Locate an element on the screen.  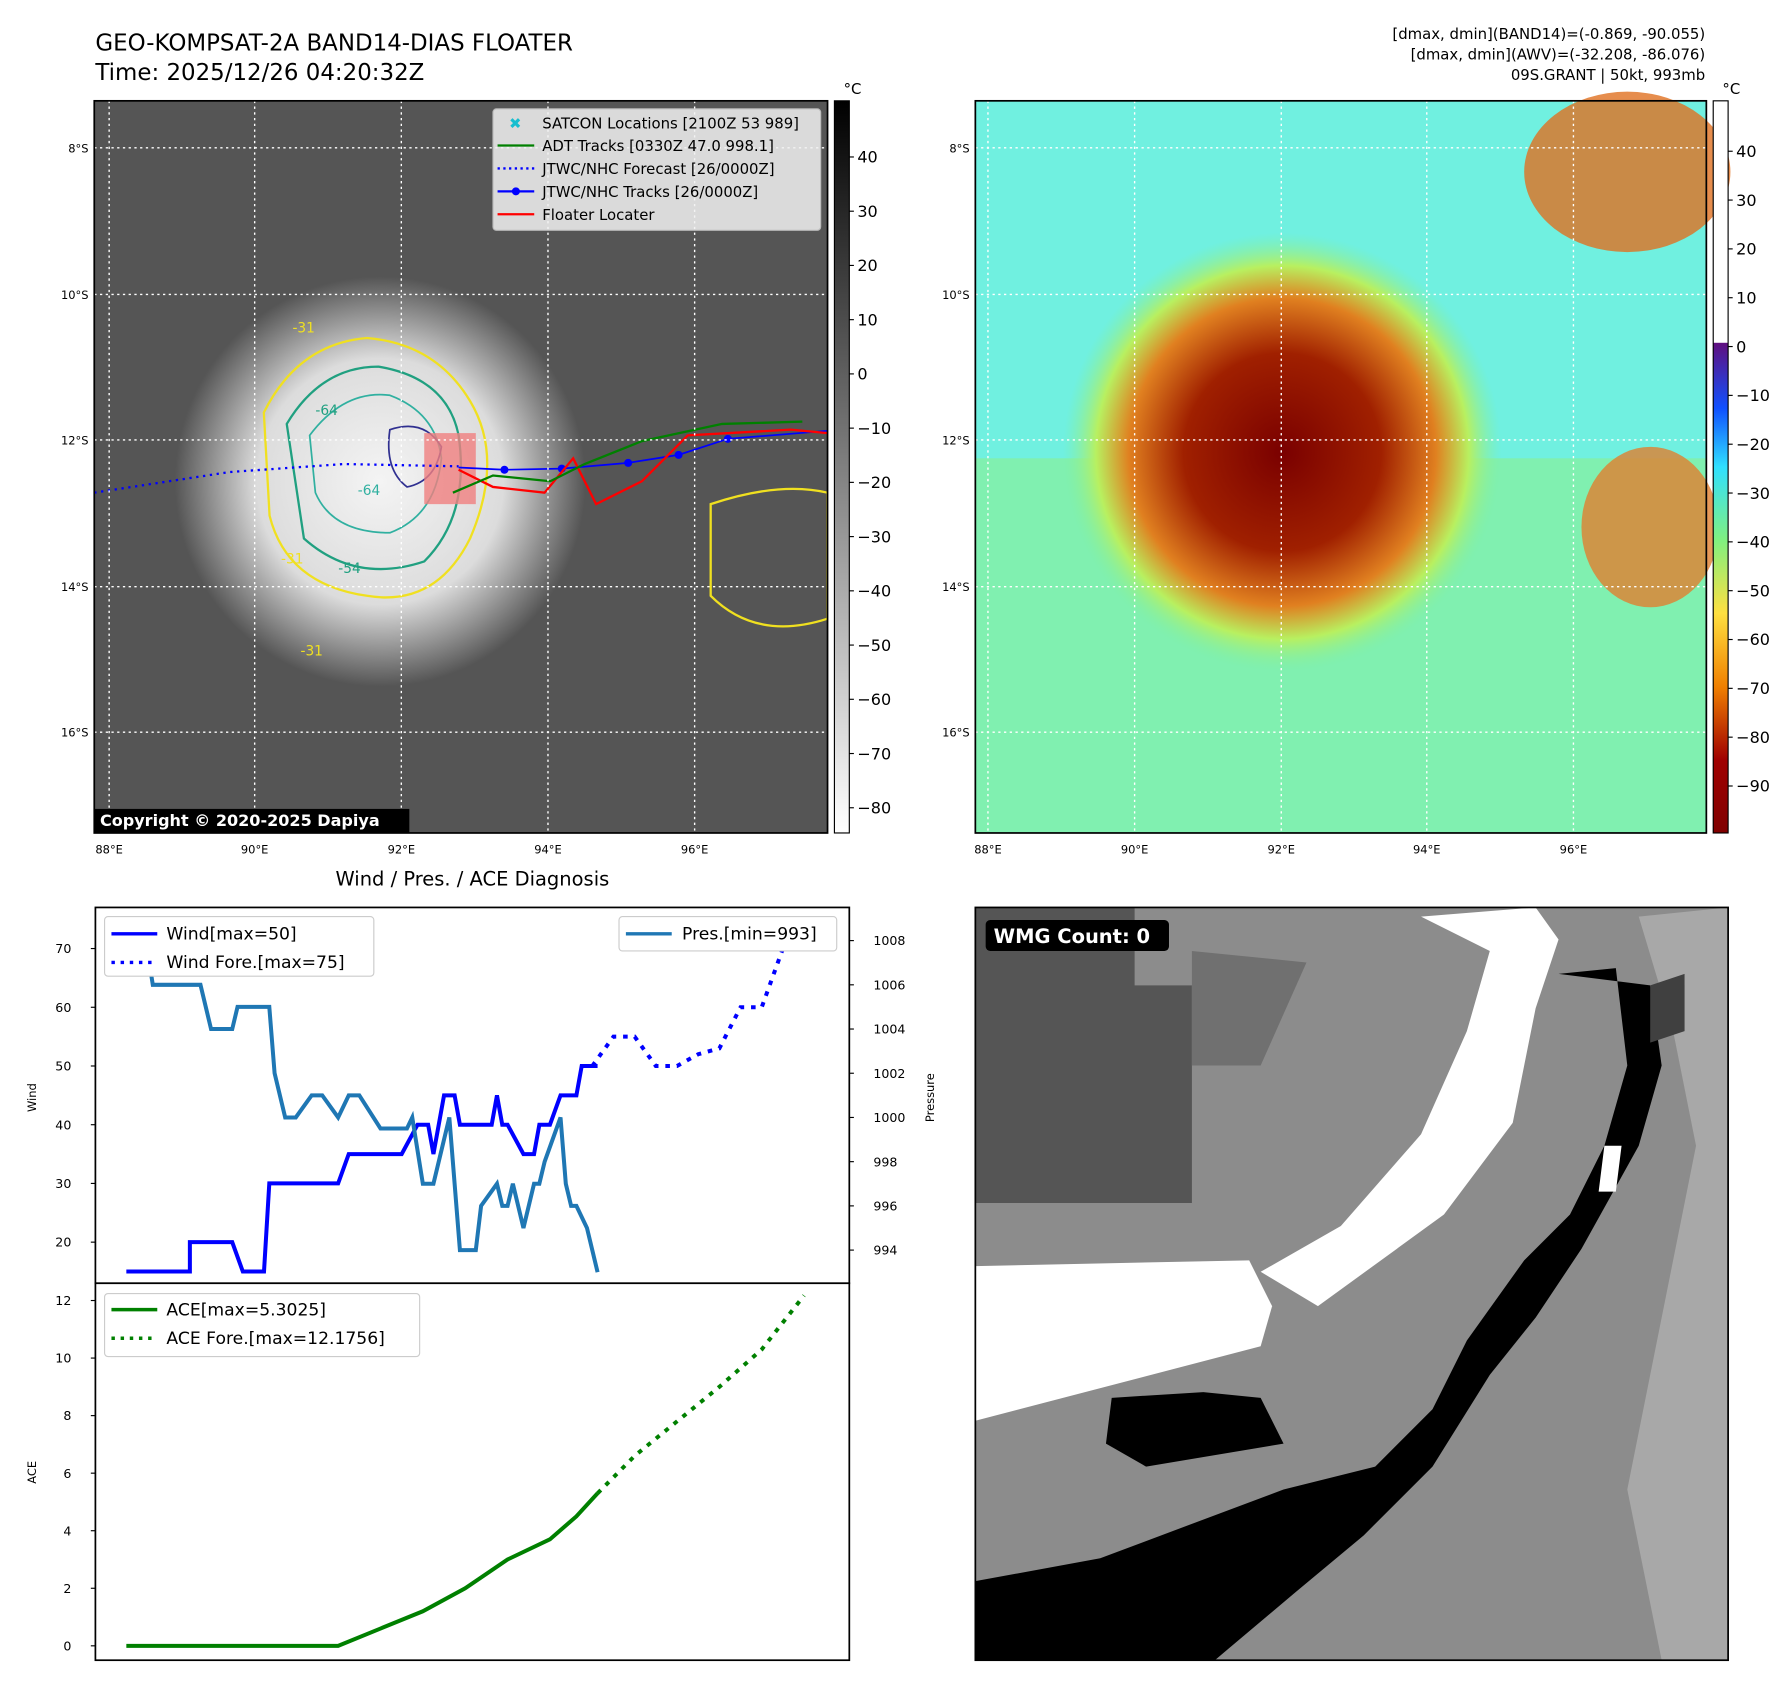
adt-track is located at coordinates (627, 457).